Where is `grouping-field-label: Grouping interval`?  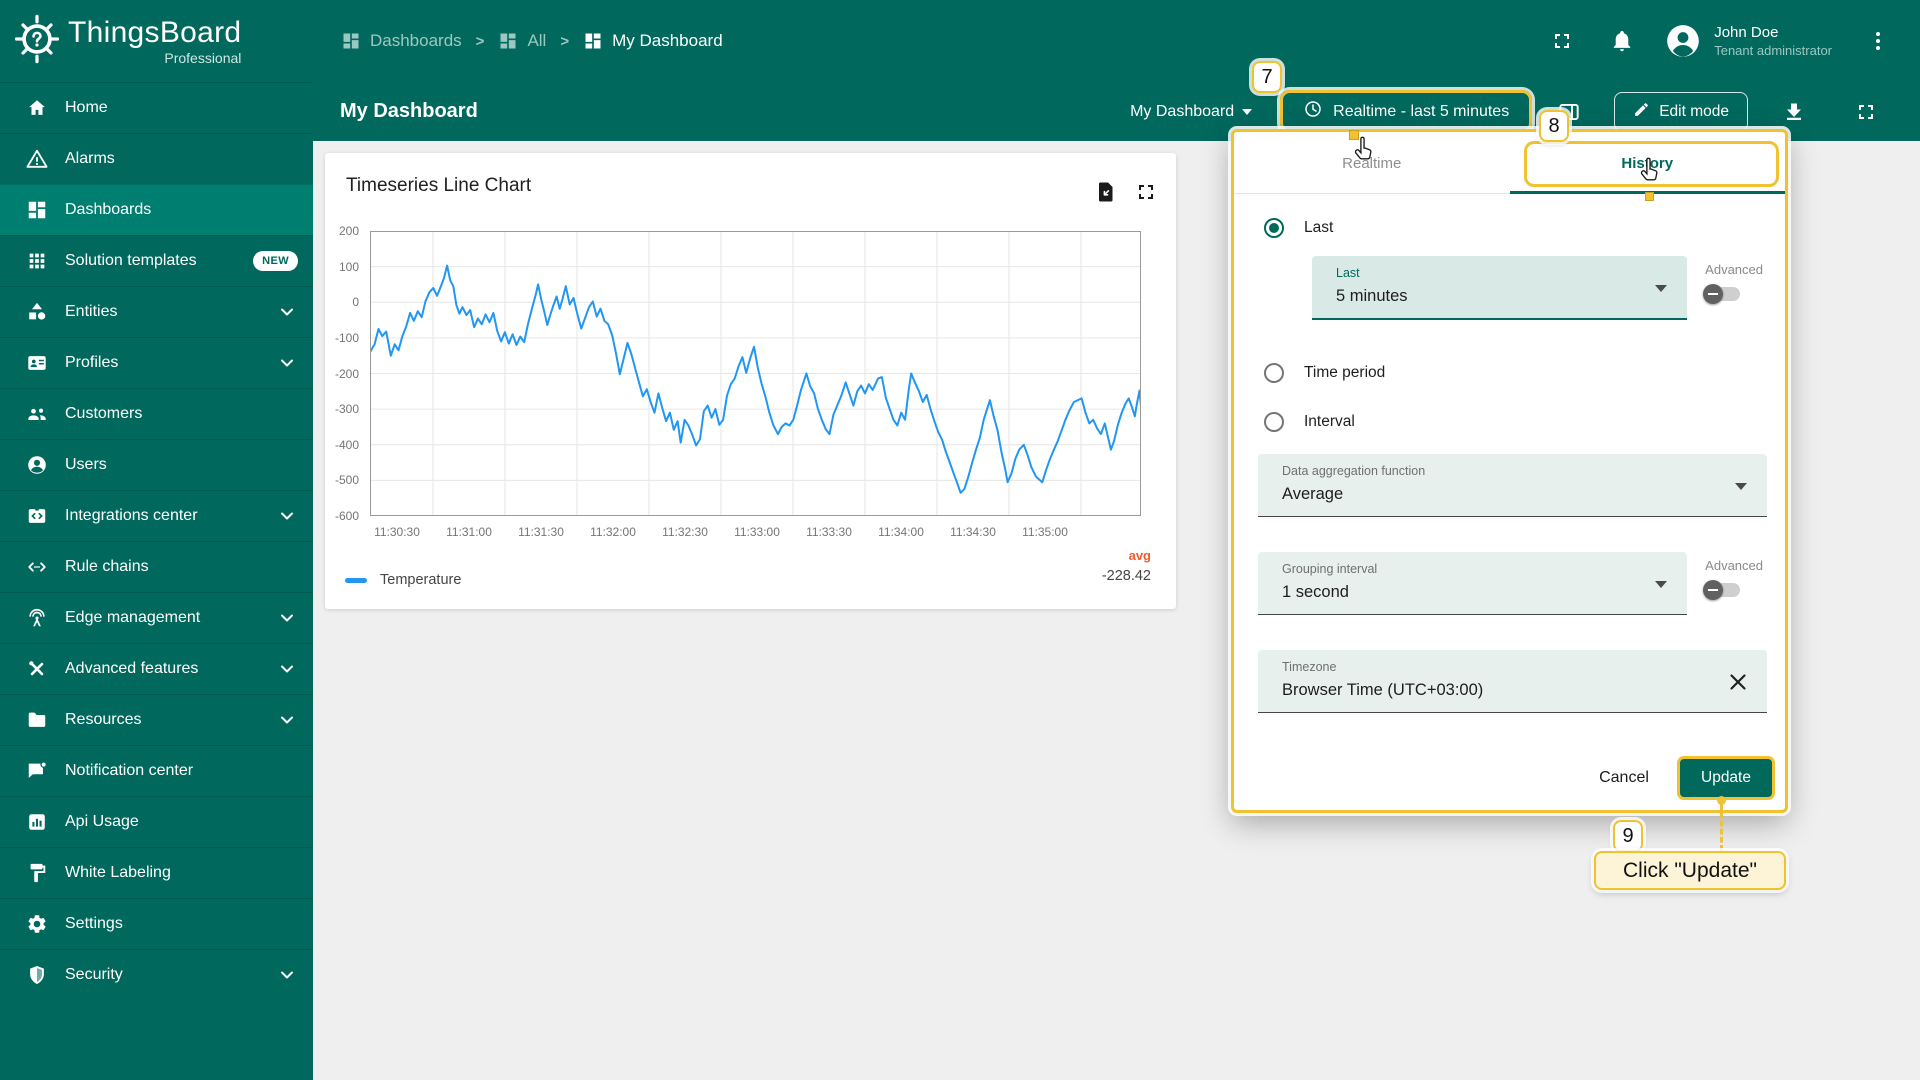
grouping-field-label: Grouping interval is located at coordinates (1330, 569).